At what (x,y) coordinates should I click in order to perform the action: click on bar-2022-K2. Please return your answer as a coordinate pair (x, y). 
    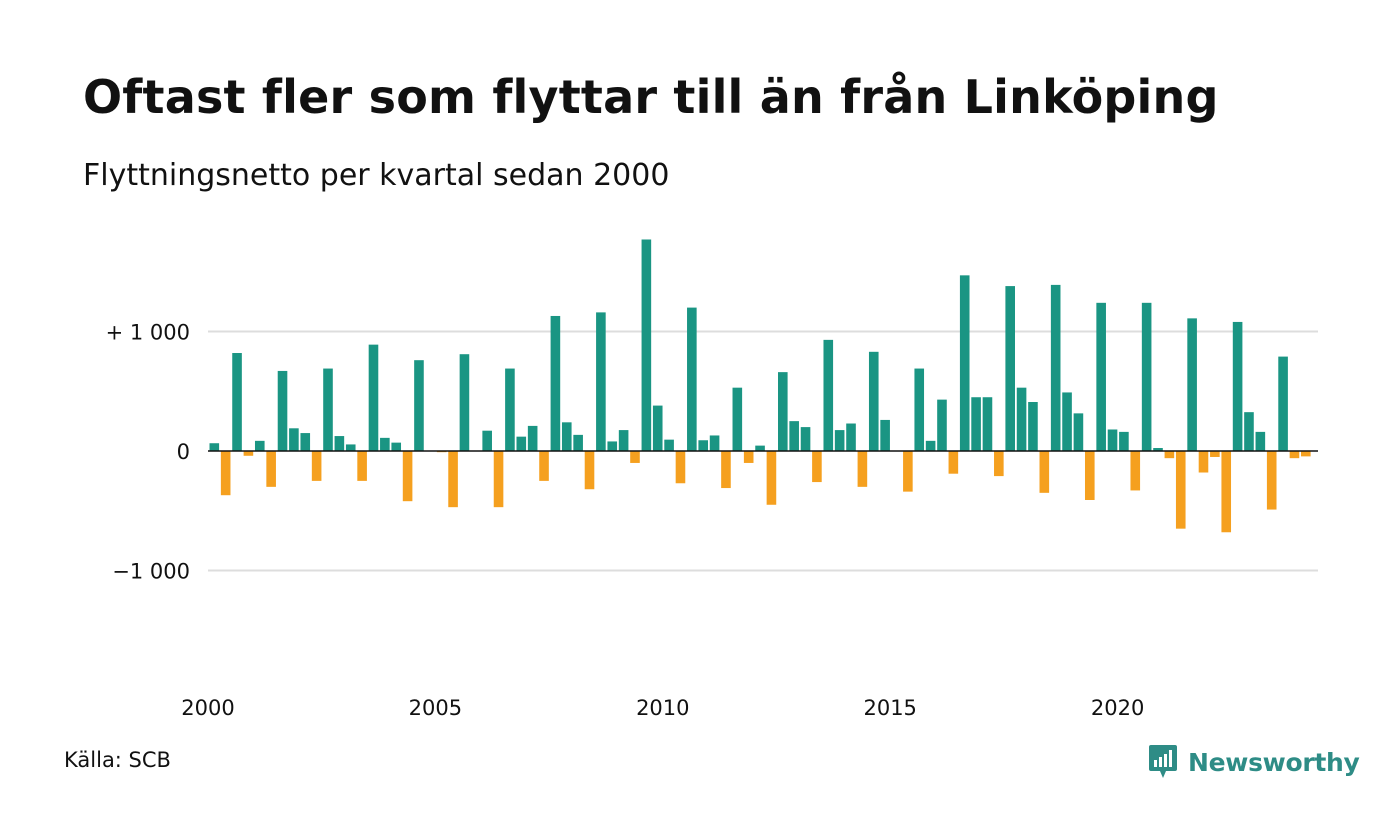
    Looking at the image, I should click on (1226, 492).